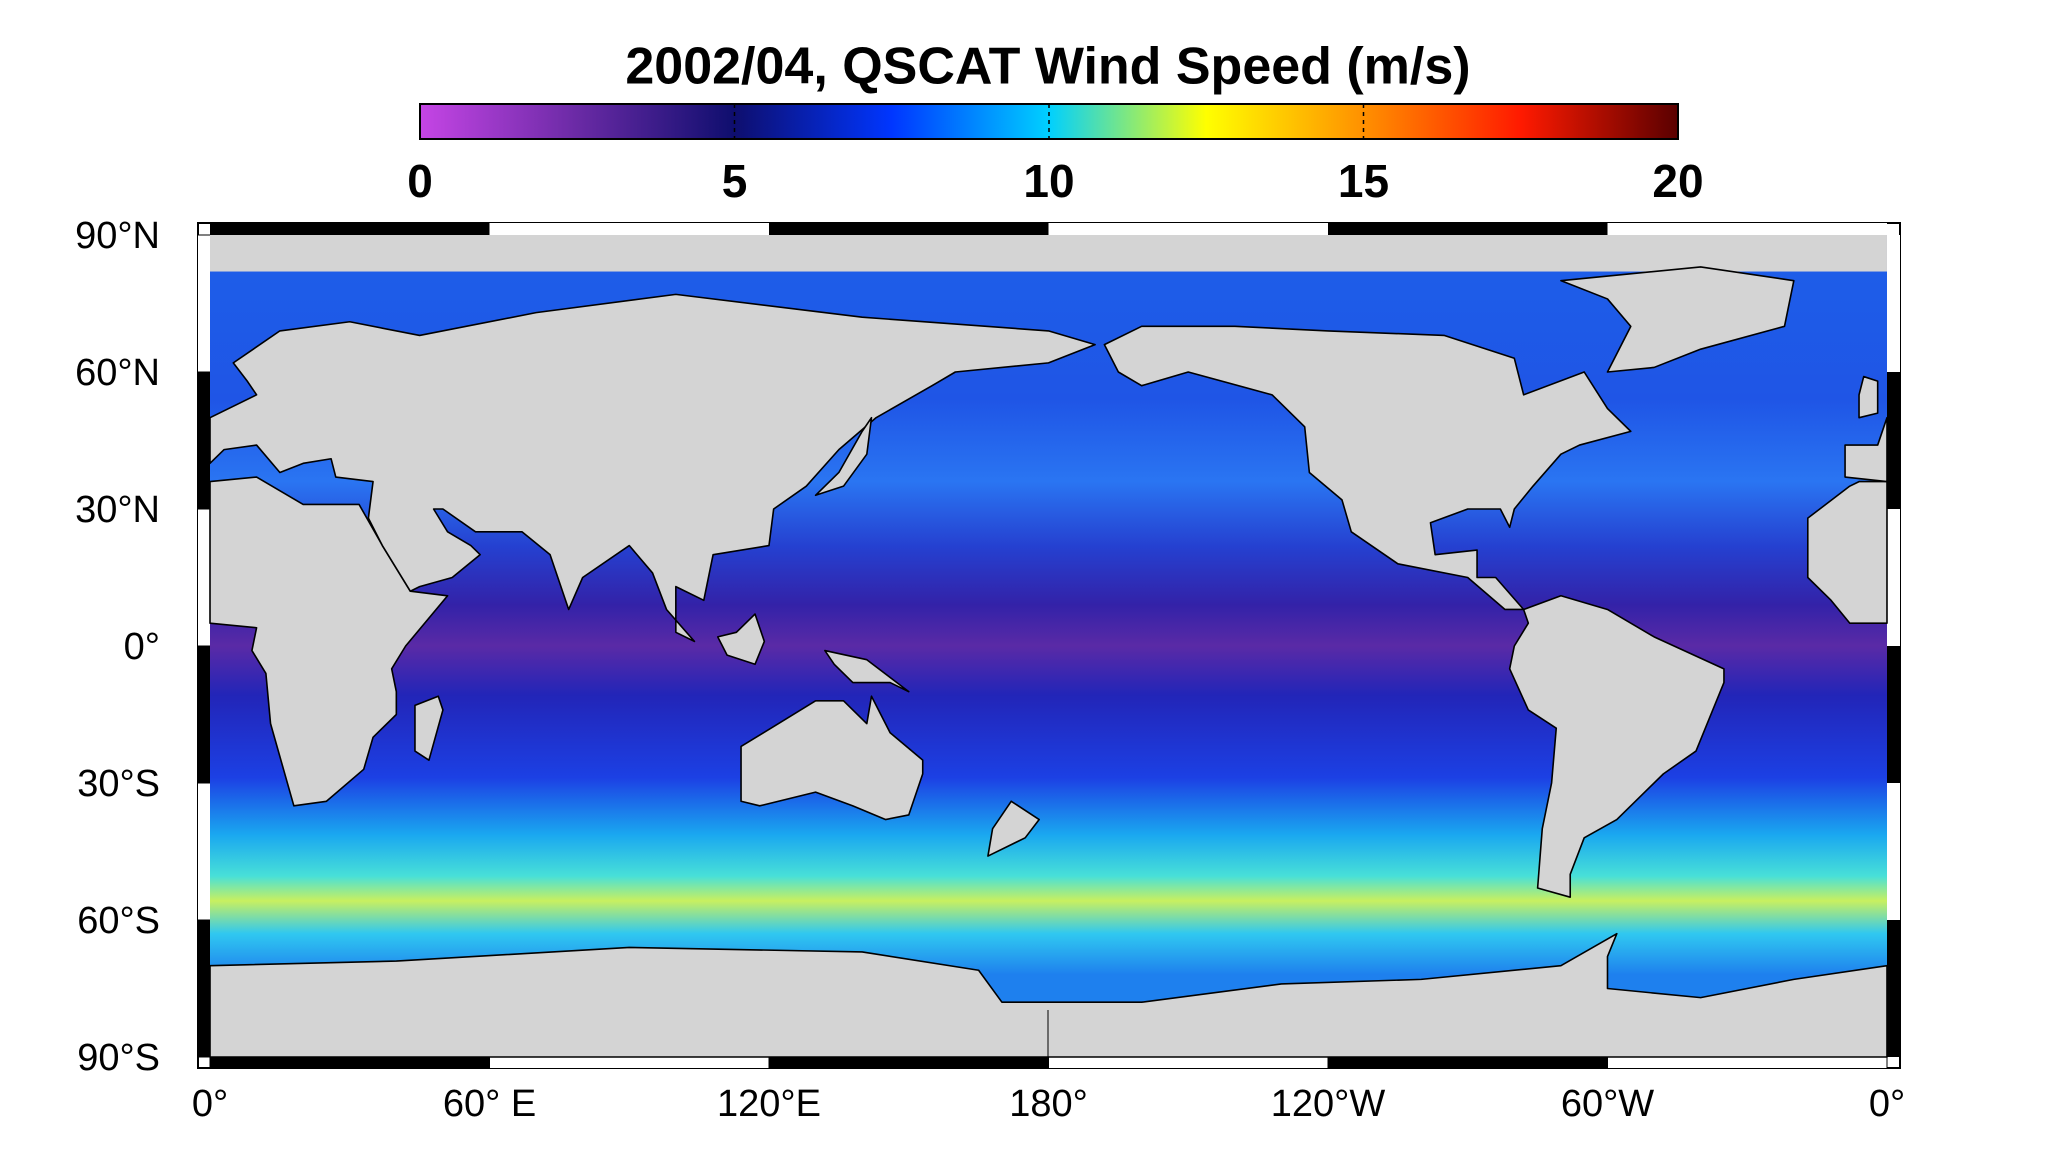  Describe the element at coordinates (117, 373) in the screenshot. I see `latitude-label: 60°N` at that location.